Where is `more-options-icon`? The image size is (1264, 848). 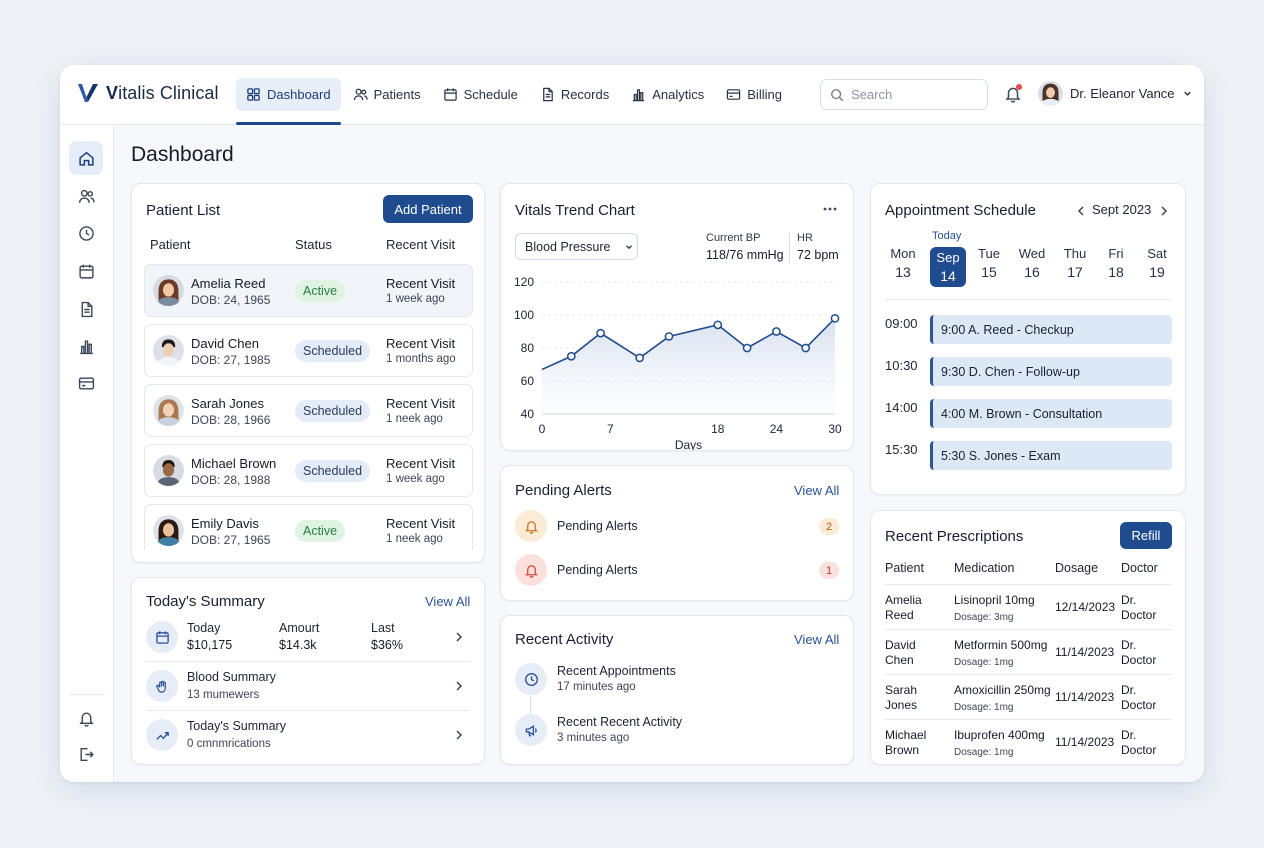
more-options-icon is located at coordinates (830, 209).